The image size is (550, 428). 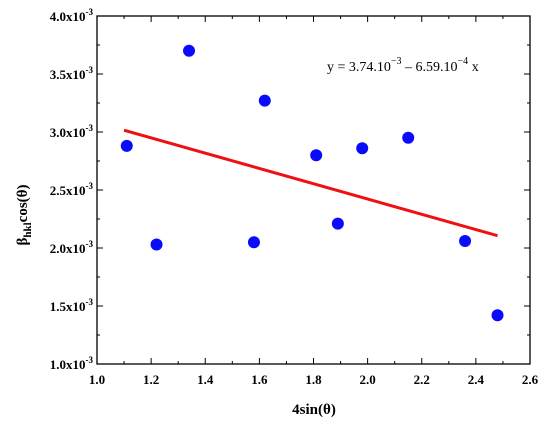 I want to click on x-tick-label: 1.6, so click(x=259, y=379).